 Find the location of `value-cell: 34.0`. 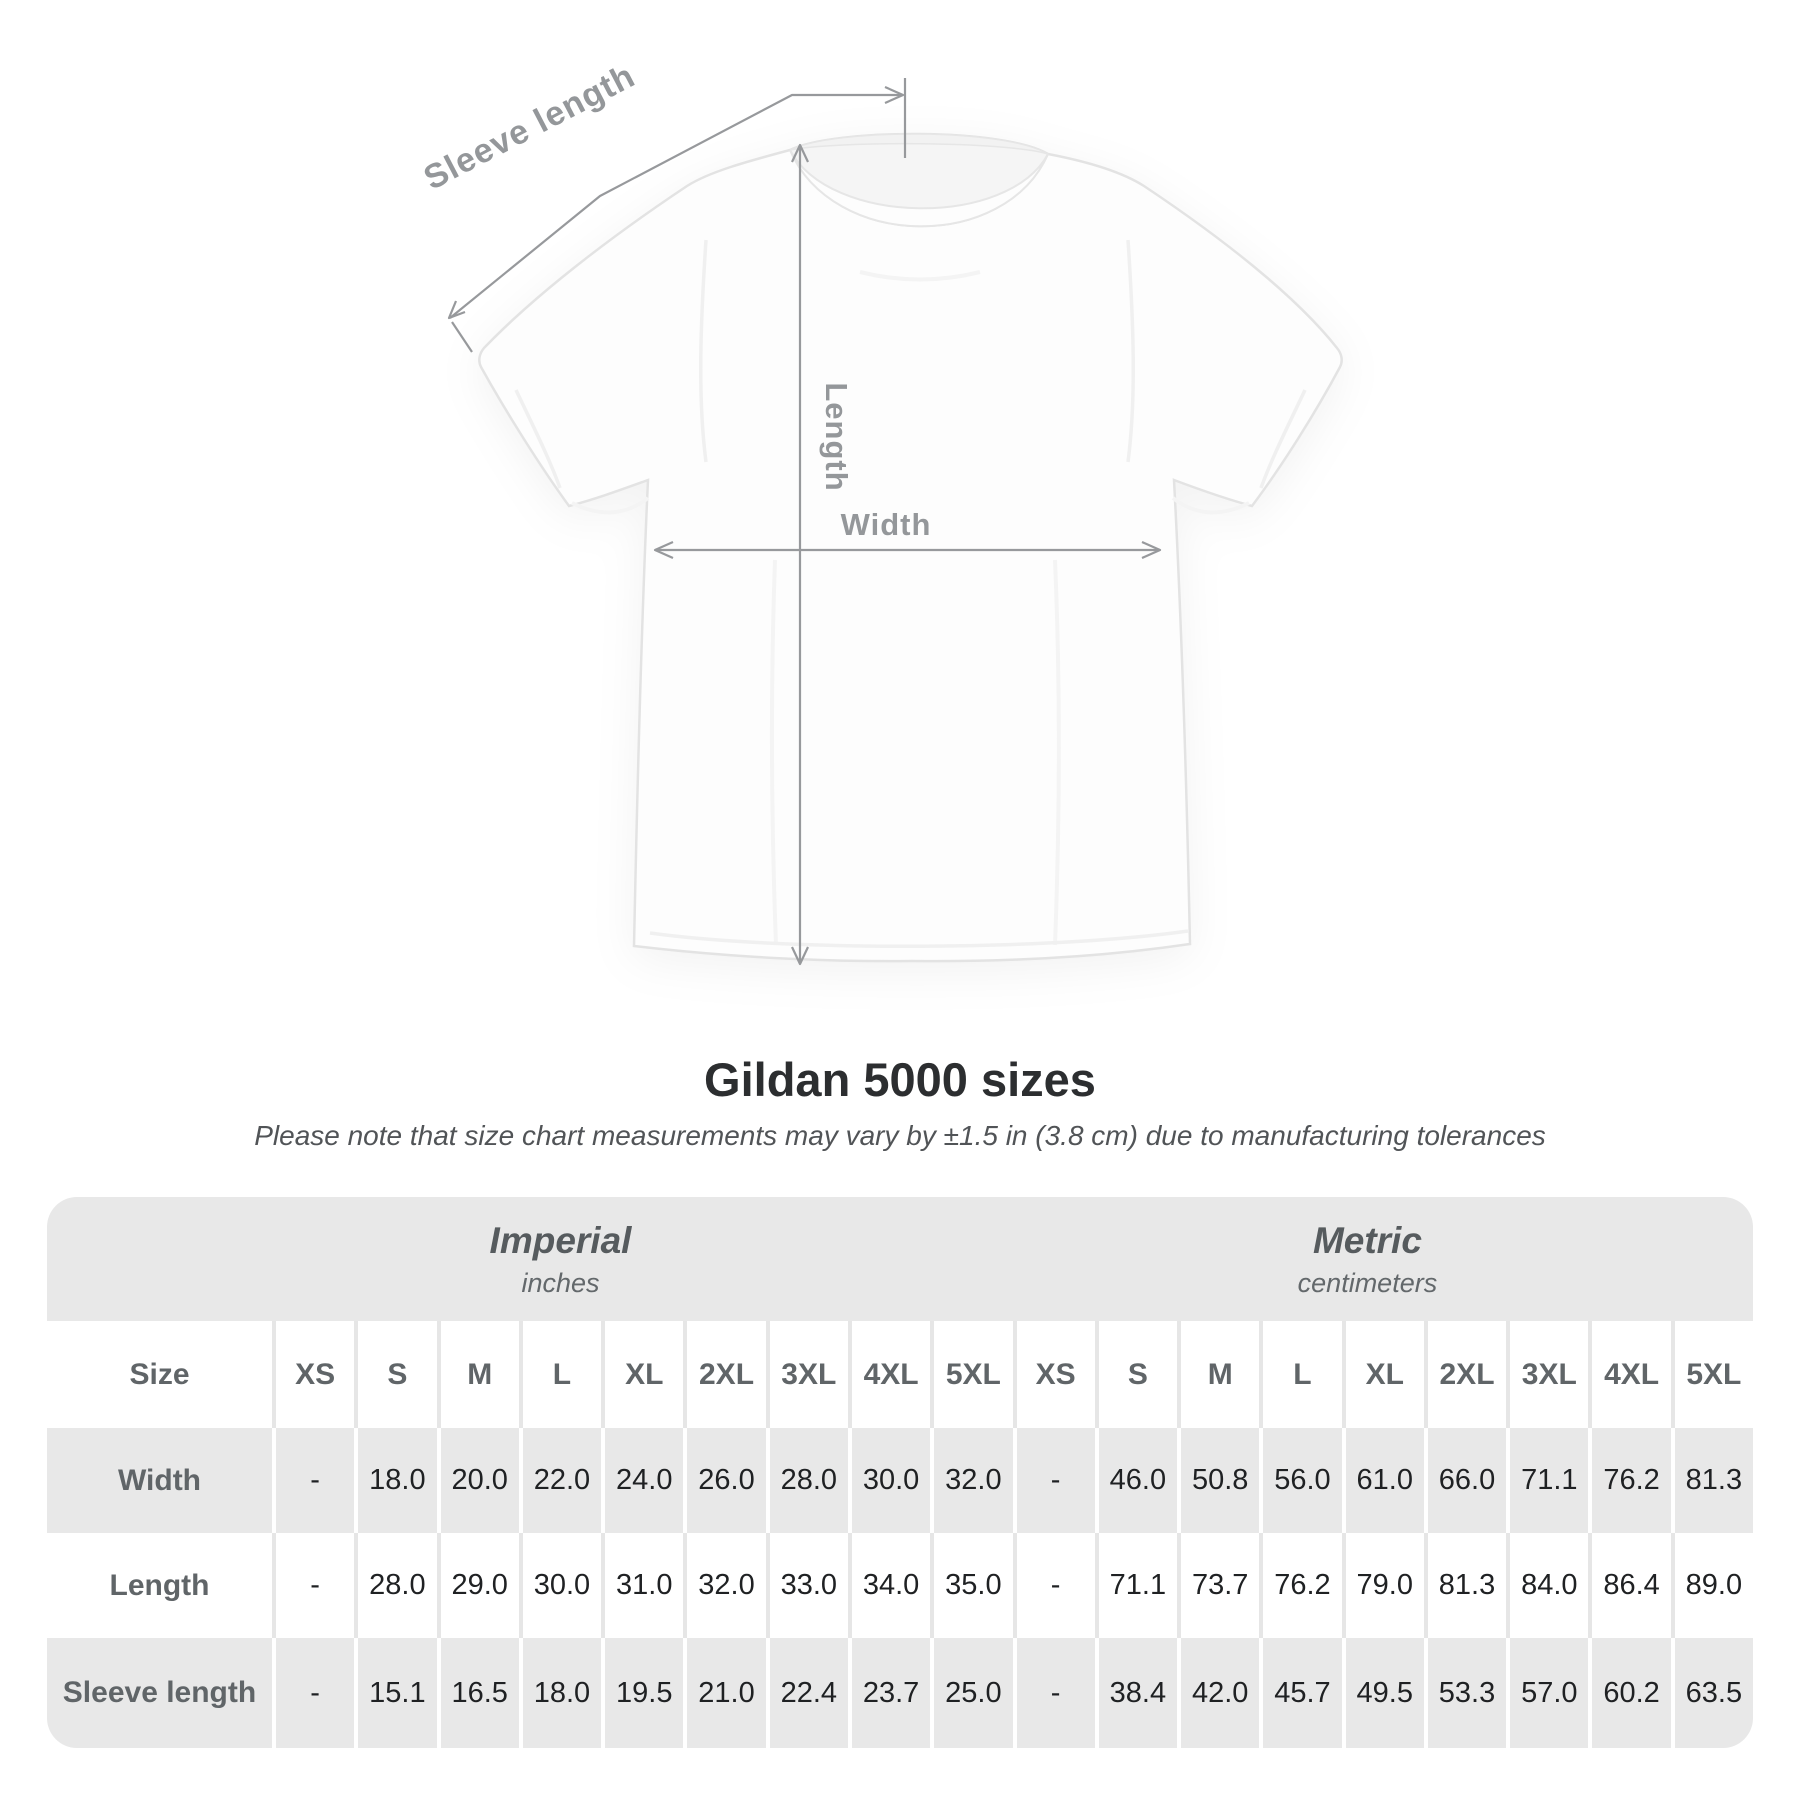

value-cell: 34.0 is located at coordinates (888, 1585).